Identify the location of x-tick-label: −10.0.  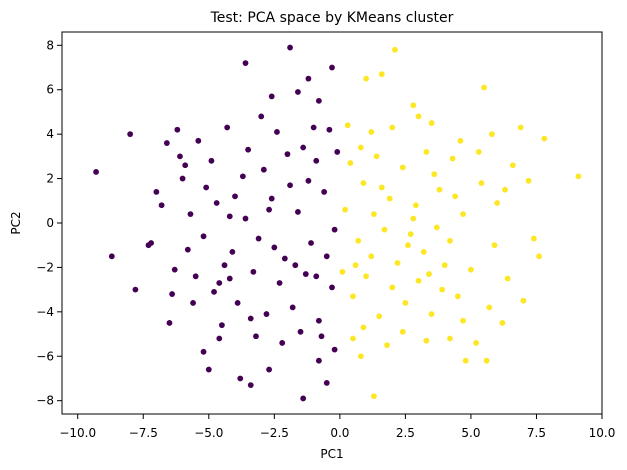
(77, 433).